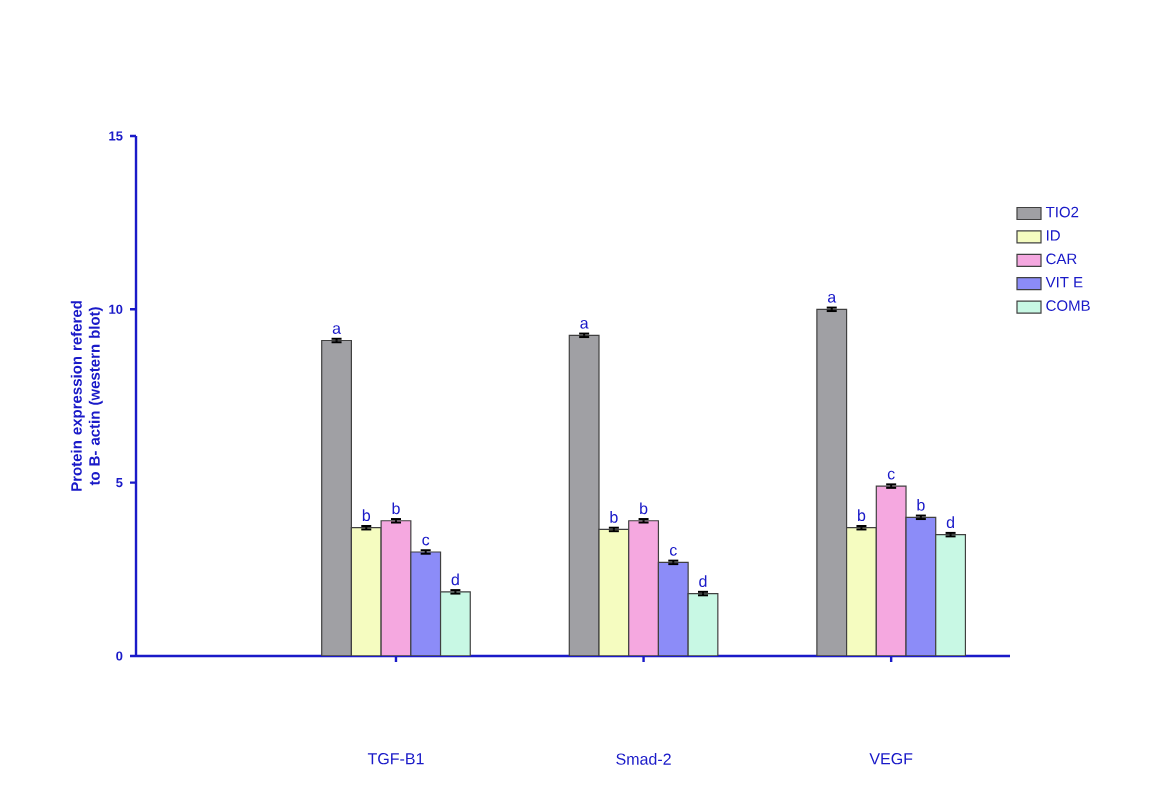 The width and height of the screenshot is (1150, 806). Describe the element at coordinates (643, 759) in the screenshot. I see `x-tick-label: Smad-2` at that location.